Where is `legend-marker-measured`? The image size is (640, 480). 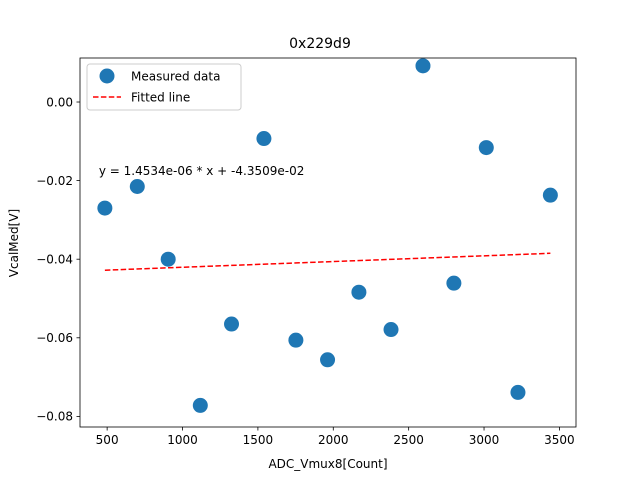 legend-marker-measured is located at coordinates (107, 76).